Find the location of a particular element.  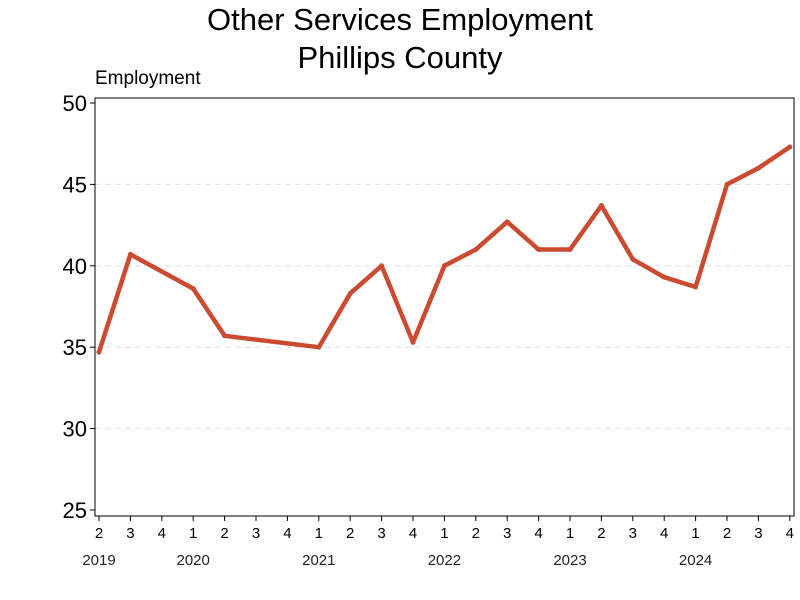

x-year-label: 2021 is located at coordinates (318, 560).